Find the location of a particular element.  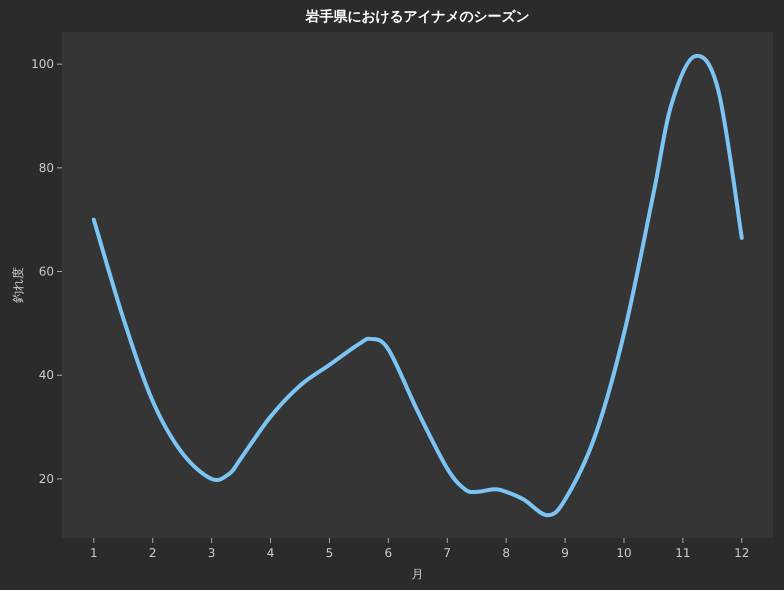

x-tick-label: 4 is located at coordinates (270, 553).